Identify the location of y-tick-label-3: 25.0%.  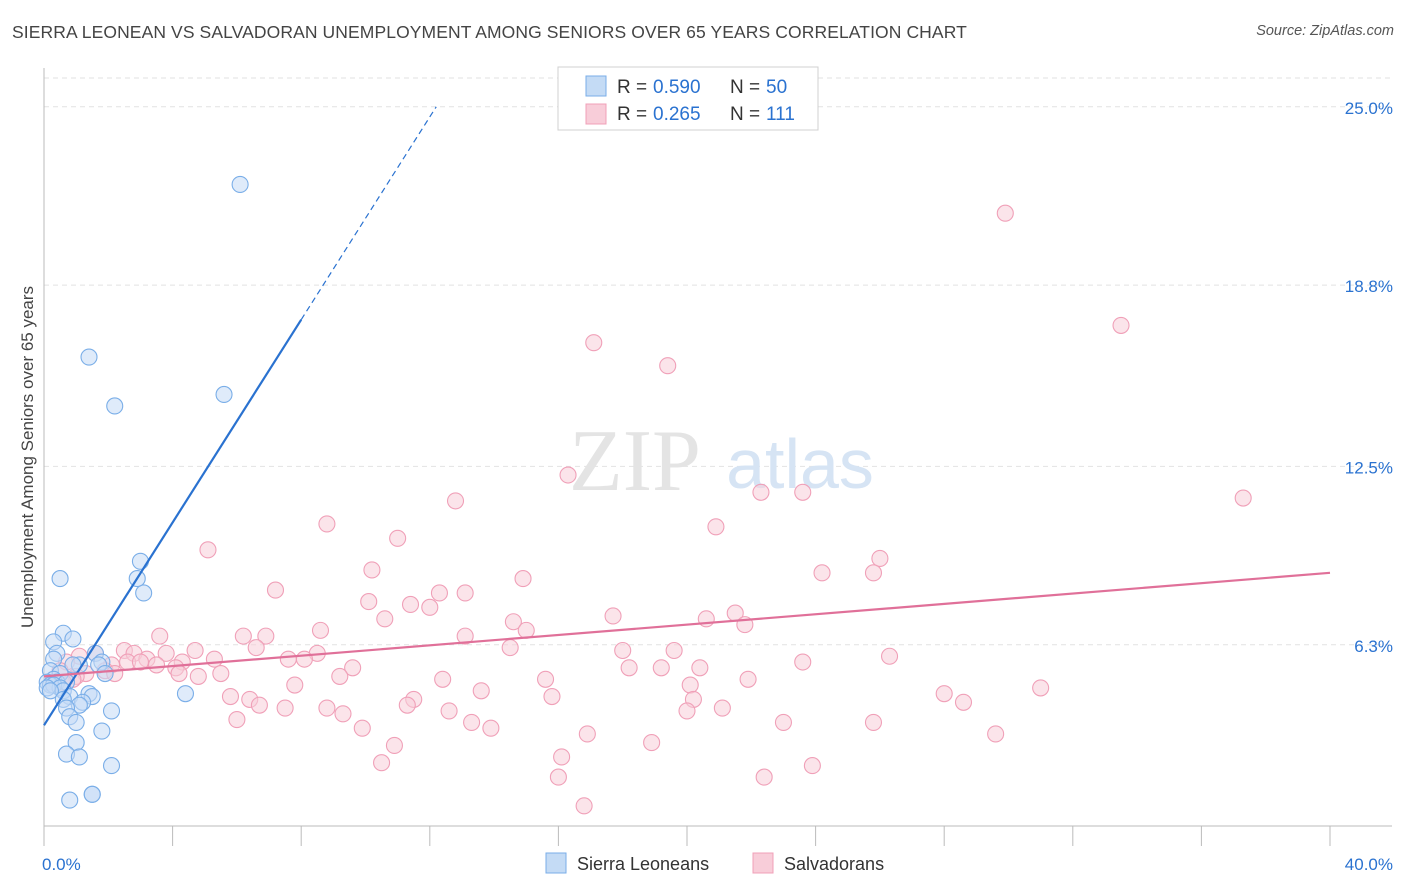
(1369, 108).